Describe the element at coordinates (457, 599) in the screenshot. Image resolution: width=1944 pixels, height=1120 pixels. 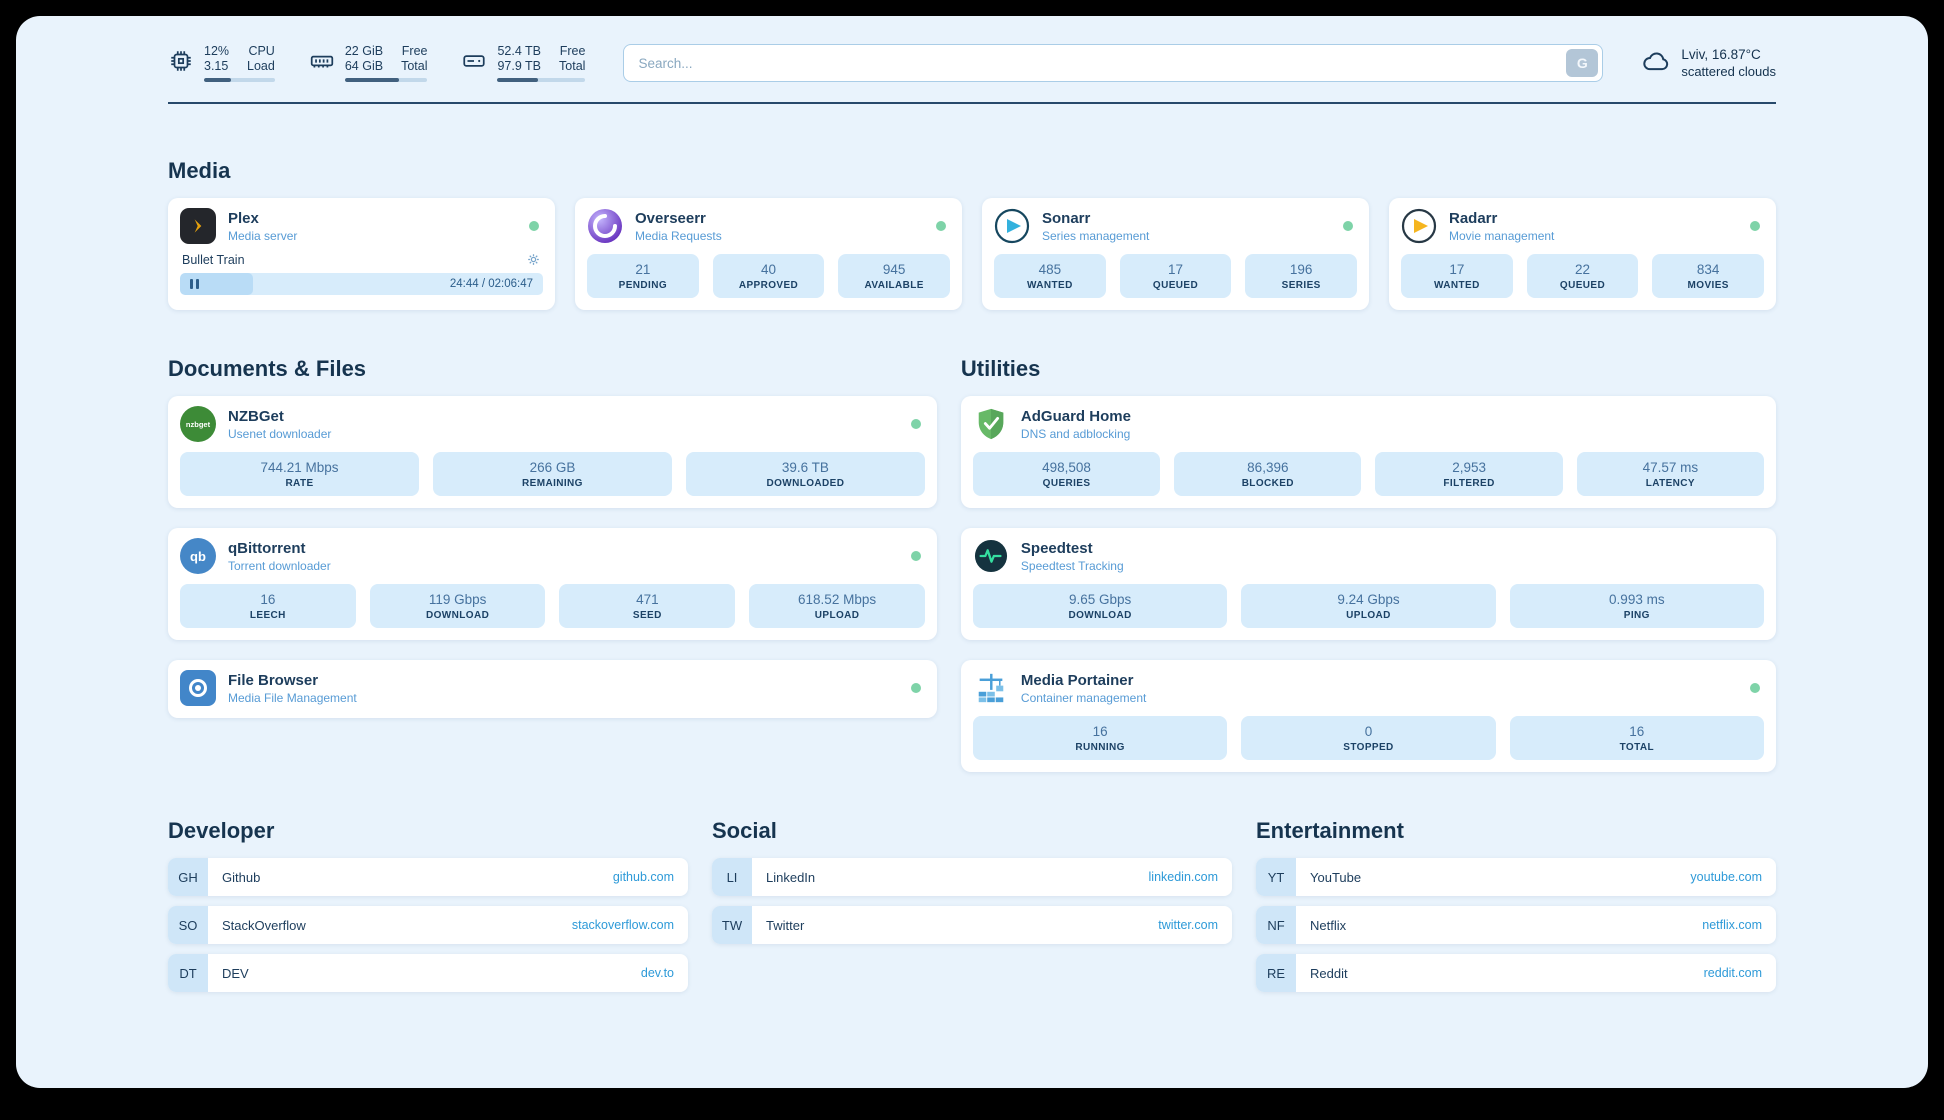
I see `stat-value: 119 Gbps` at that location.